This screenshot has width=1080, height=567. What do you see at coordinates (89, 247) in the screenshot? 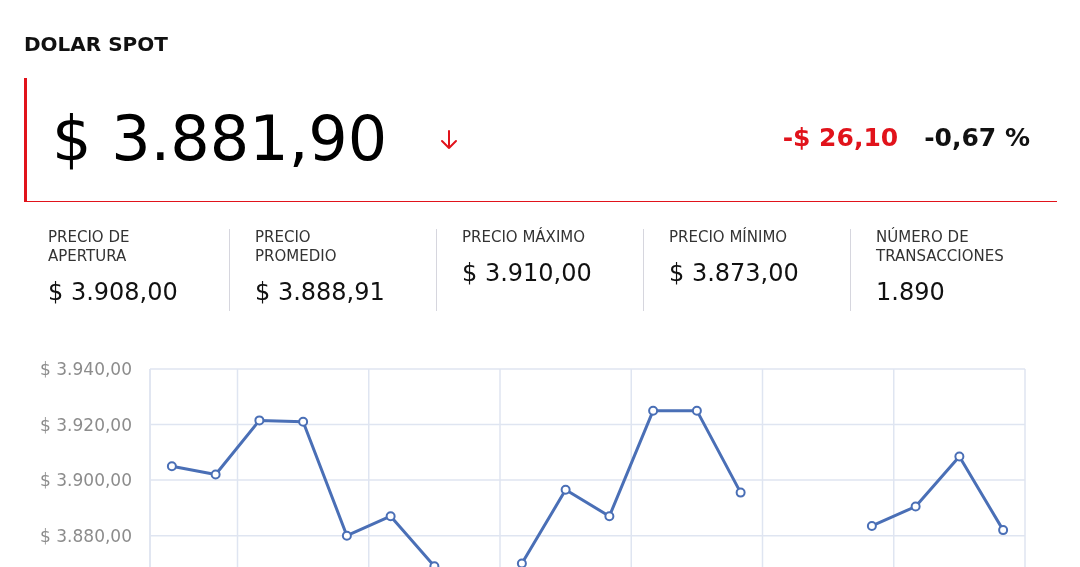
I see `text: PRECIO DE APERTURA` at bounding box center [89, 247].